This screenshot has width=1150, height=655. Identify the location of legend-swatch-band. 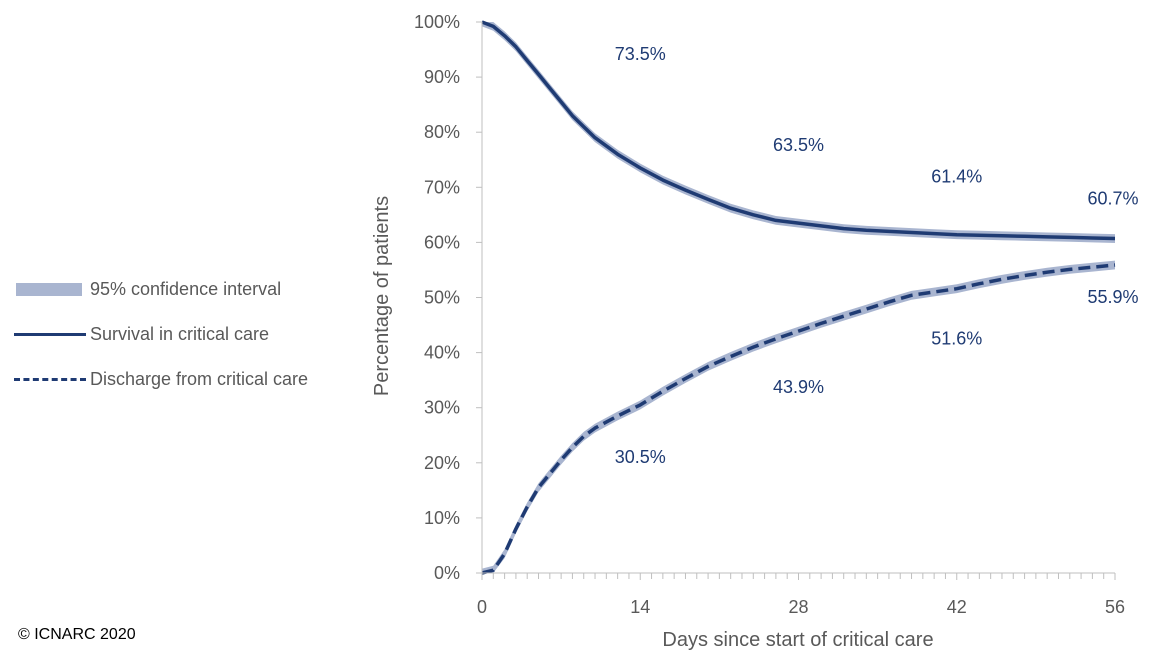
(50, 289).